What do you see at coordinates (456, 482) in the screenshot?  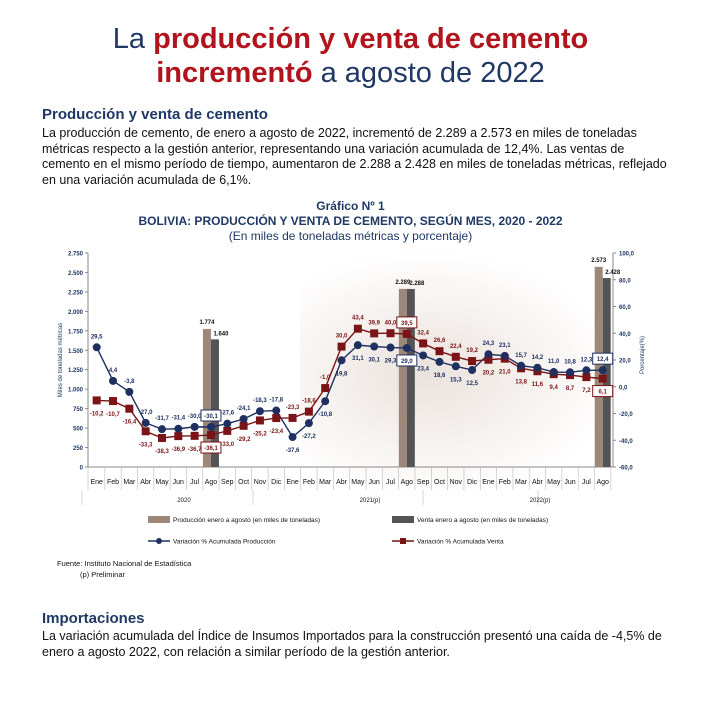 I see `month-label: Nov` at bounding box center [456, 482].